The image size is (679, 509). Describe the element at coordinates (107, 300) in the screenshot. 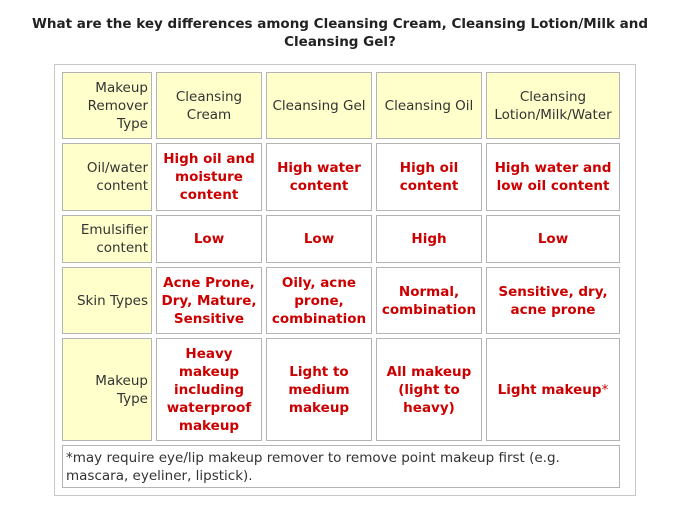

I see `row-header-skin-types: Skin Types` at that location.